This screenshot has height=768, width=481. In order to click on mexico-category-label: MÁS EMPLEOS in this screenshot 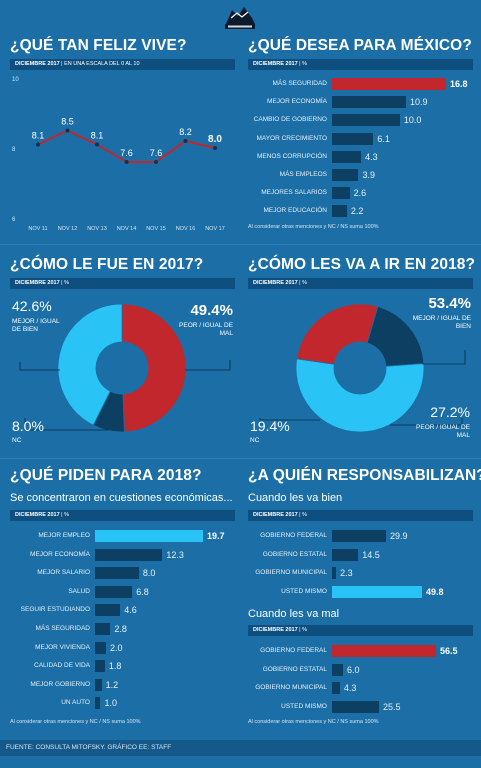, I will do `click(303, 174)`.